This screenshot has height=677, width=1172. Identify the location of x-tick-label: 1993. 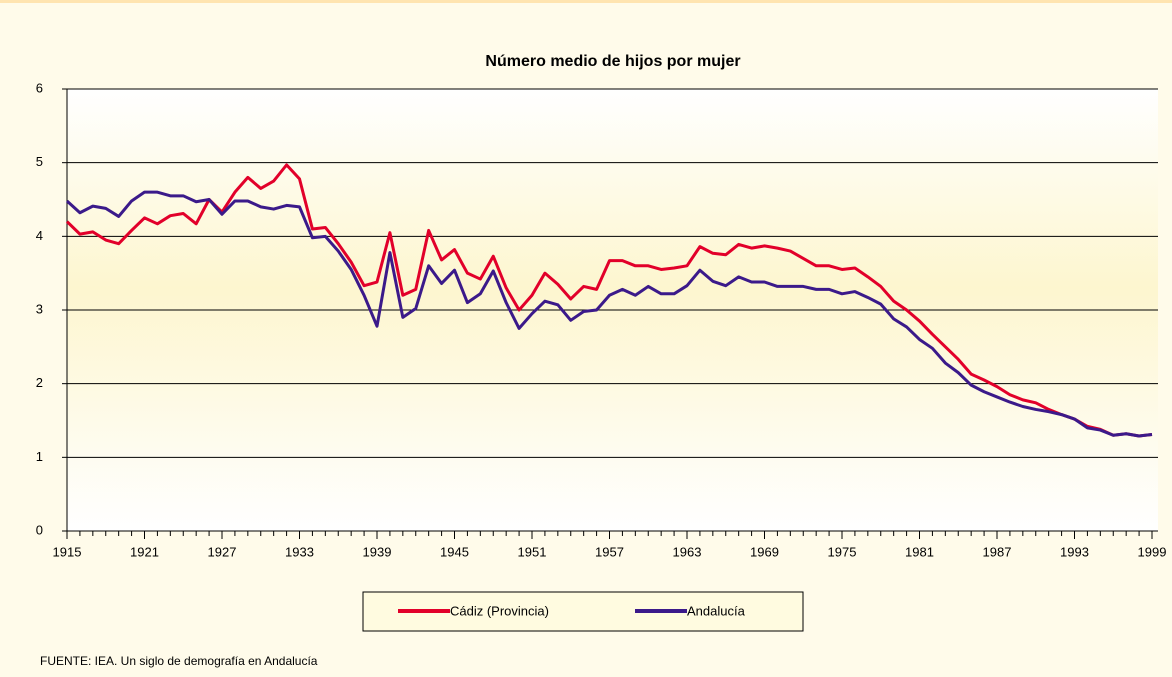
(1074, 551).